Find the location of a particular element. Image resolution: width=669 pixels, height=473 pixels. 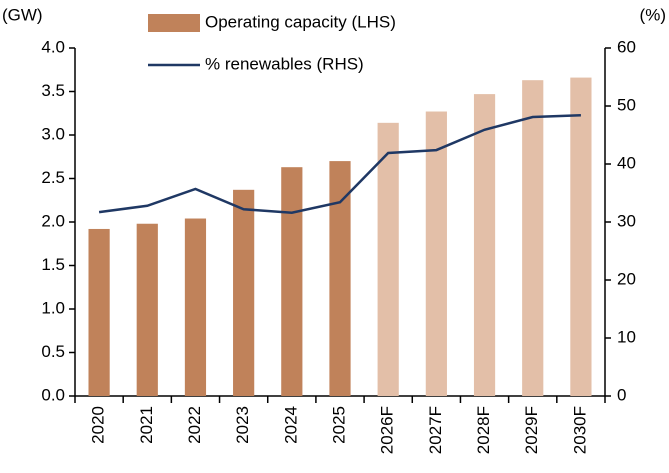

x-tick-label: 2025 is located at coordinates (338, 425).